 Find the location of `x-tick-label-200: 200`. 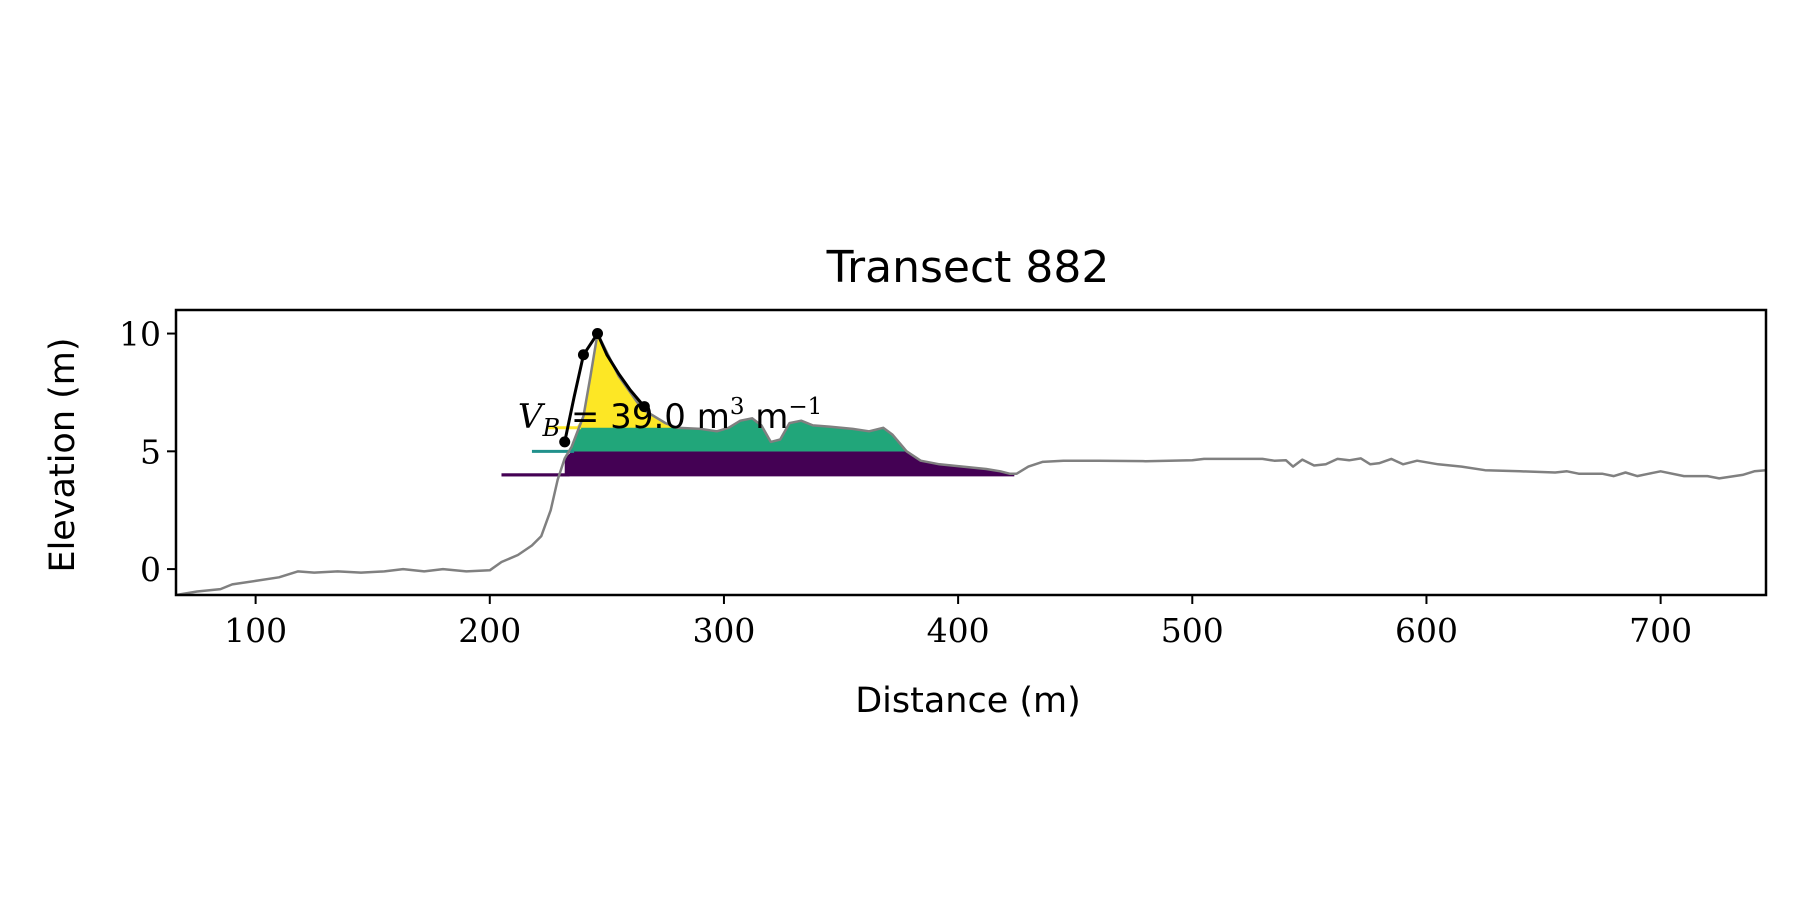

x-tick-label-200: 200 is located at coordinates (489, 630).